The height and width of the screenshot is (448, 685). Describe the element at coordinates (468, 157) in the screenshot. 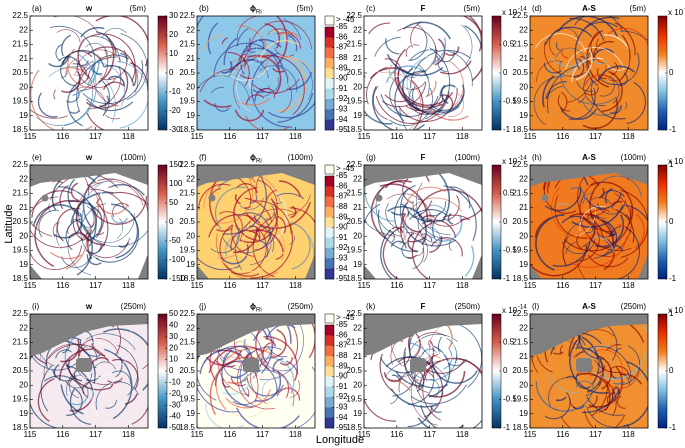

I see `panel-depth: (100m)` at that location.